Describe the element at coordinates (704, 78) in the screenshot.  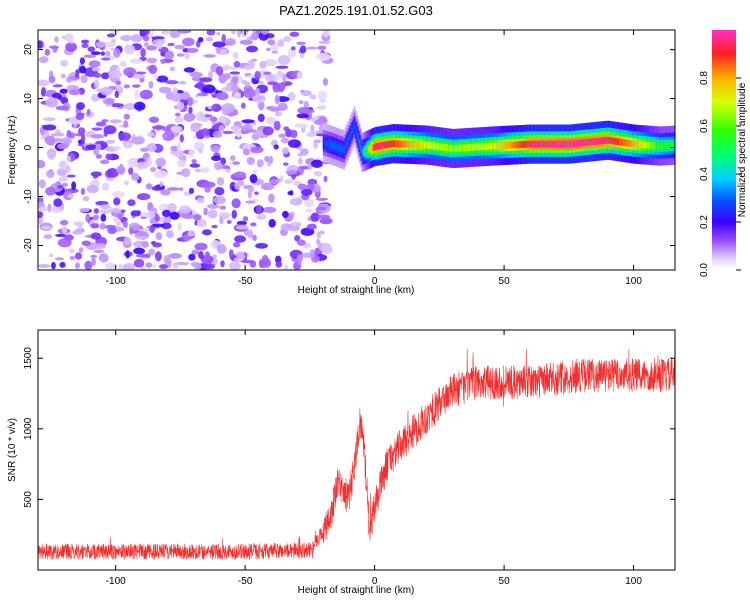
I see `colorbar-tick-label: 0.8` at that location.